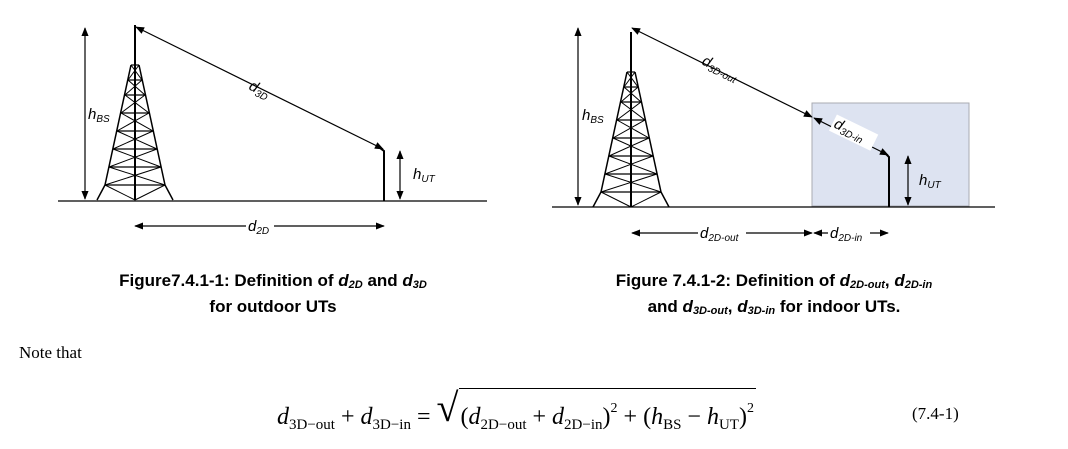  I want to click on caption-line-2: and d3D-out, d3D-in for indoor UTs., so click(774, 307).